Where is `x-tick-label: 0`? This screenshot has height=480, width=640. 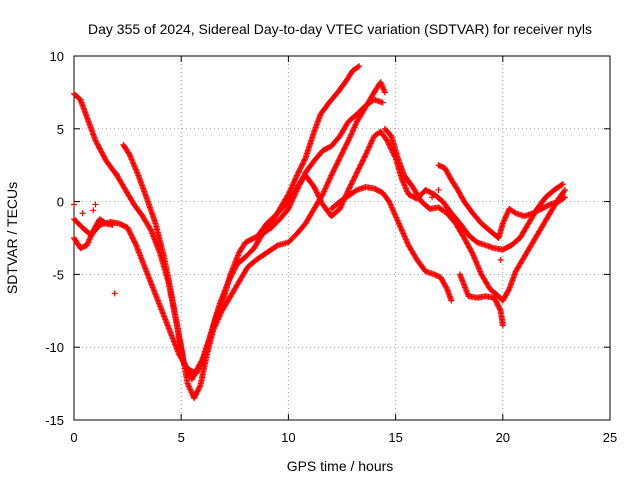 x-tick-label: 0 is located at coordinates (73, 437).